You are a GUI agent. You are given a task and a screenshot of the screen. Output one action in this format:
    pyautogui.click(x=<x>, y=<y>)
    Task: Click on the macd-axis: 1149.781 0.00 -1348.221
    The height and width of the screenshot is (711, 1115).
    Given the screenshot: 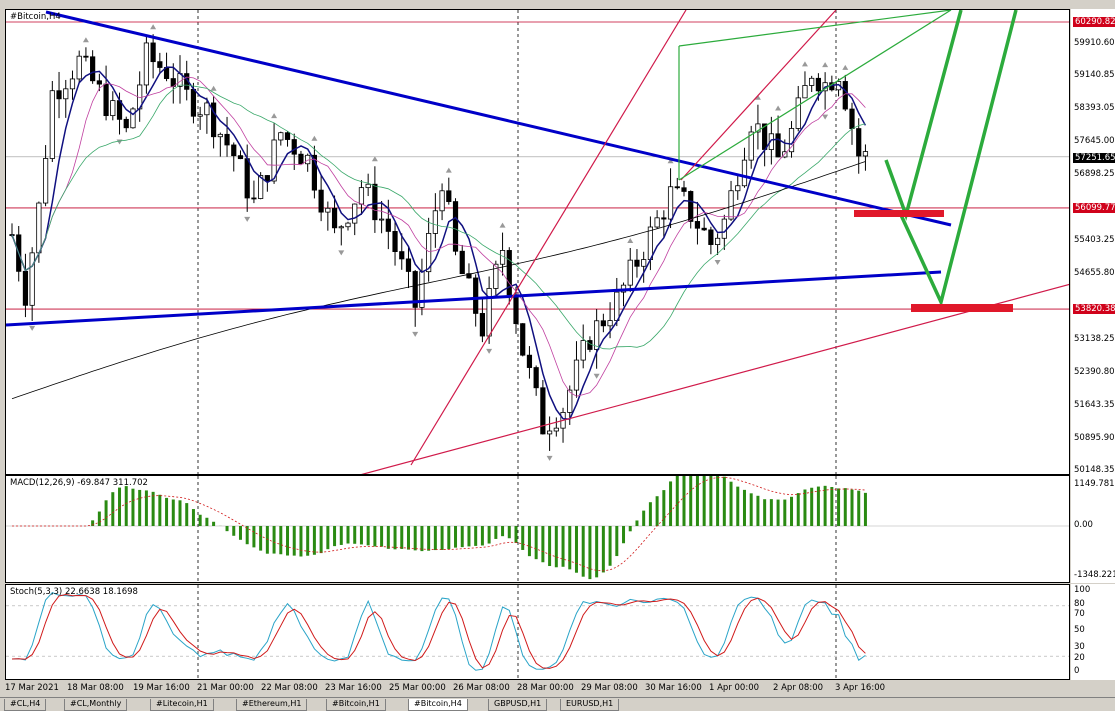 What is the action you would take?
    pyautogui.click(x=1093, y=529)
    